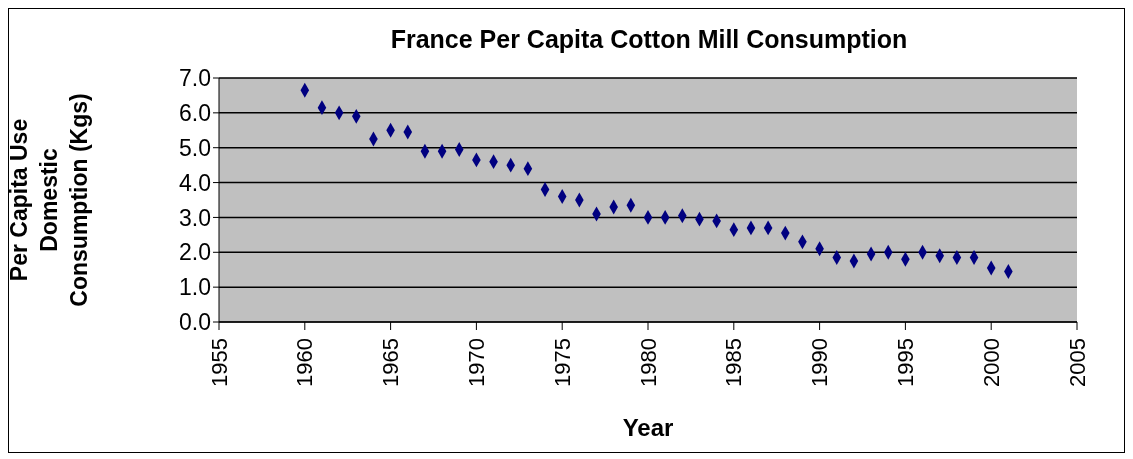 This screenshot has width=1133, height=459. I want to click on x-tick-label: 1985, so click(734, 362).